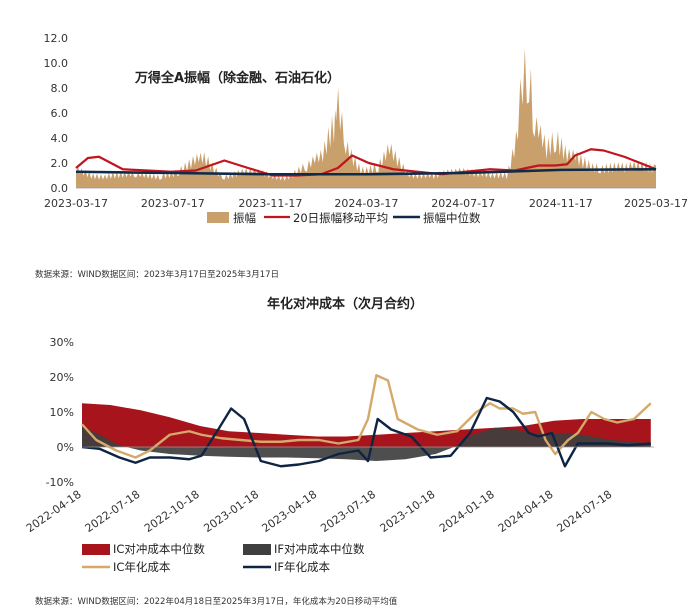 The width and height of the screenshot is (693, 613). What do you see at coordinates (526, 511) in the screenshot?
I see `x-tick-label: 2024-04-18` at bounding box center [526, 511].